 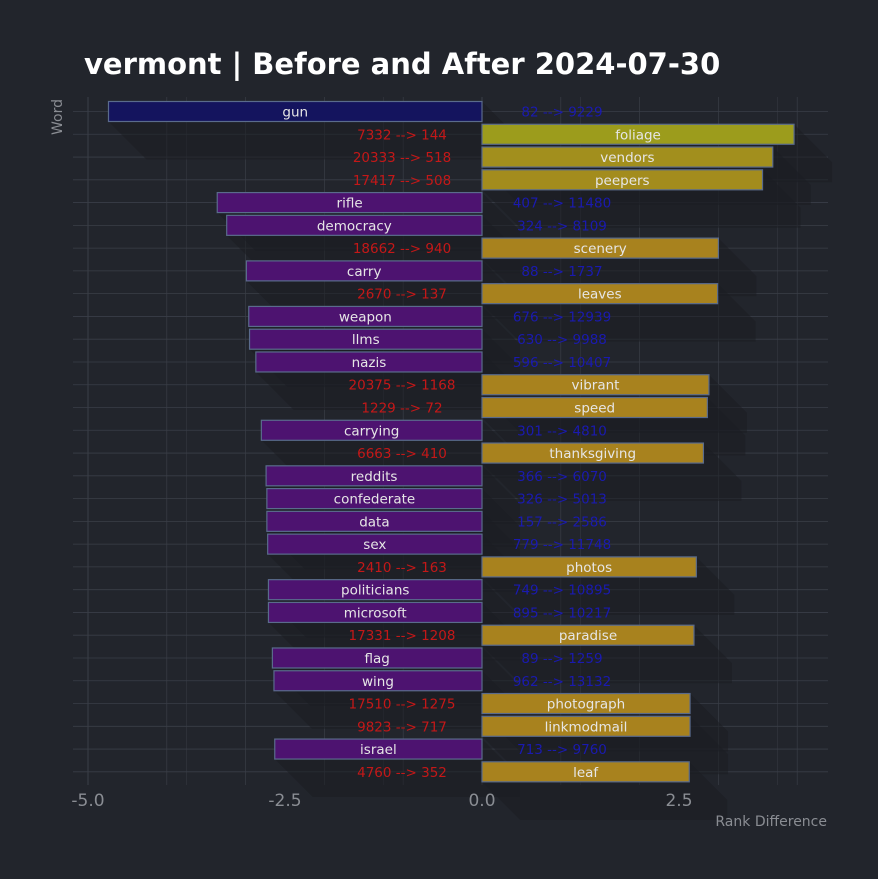 I want to click on bar-word-label: speed, so click(x=594, y=409).